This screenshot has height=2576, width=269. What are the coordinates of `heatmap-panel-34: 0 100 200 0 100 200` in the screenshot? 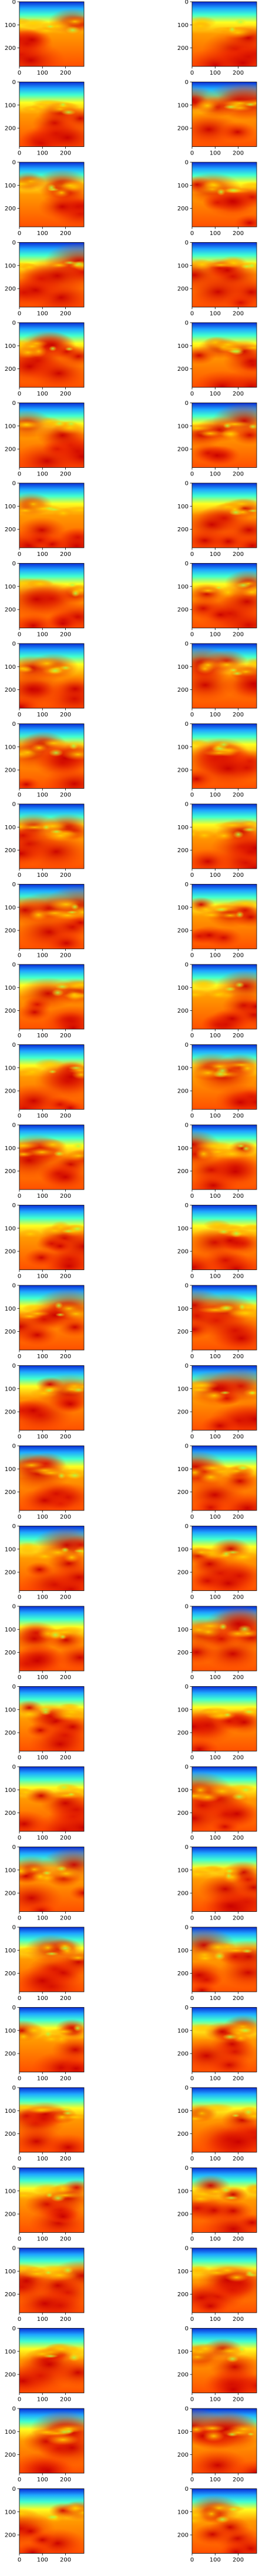 It's located at (217, 1321).